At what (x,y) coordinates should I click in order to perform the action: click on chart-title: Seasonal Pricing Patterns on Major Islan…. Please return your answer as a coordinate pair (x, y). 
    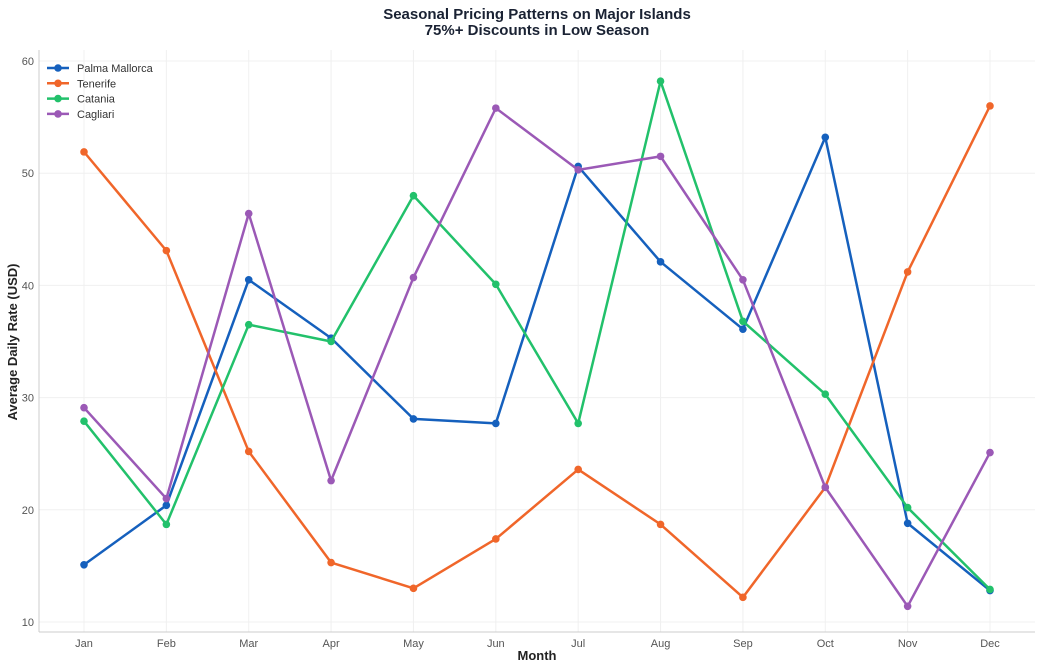
    Looking at the image, I should click on (537, 14).